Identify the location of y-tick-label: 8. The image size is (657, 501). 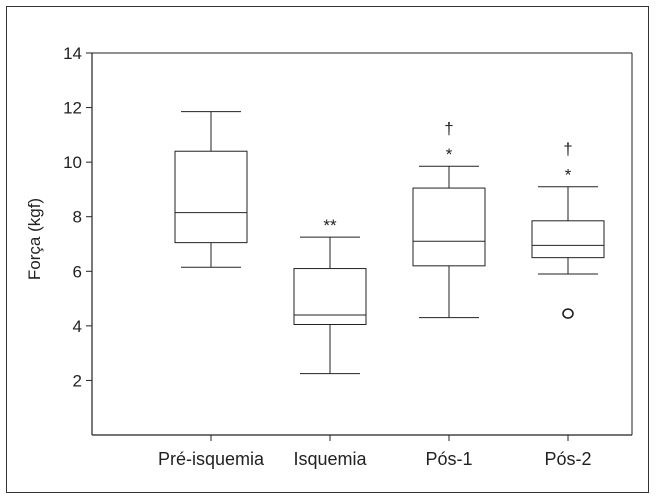
(77, 217).